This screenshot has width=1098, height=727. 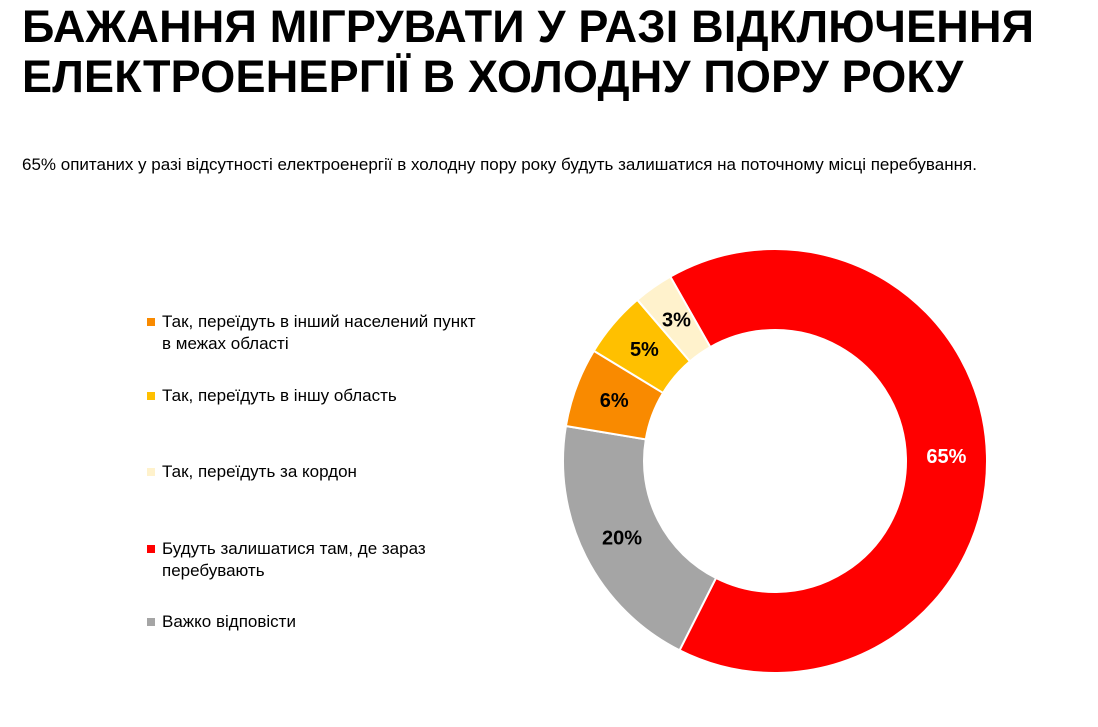 What do you see at coordinates (317, 622) in the screenshot?
I see `legend-item-hard-to-say: Важко відповісти` at bounding box center [317, 622].